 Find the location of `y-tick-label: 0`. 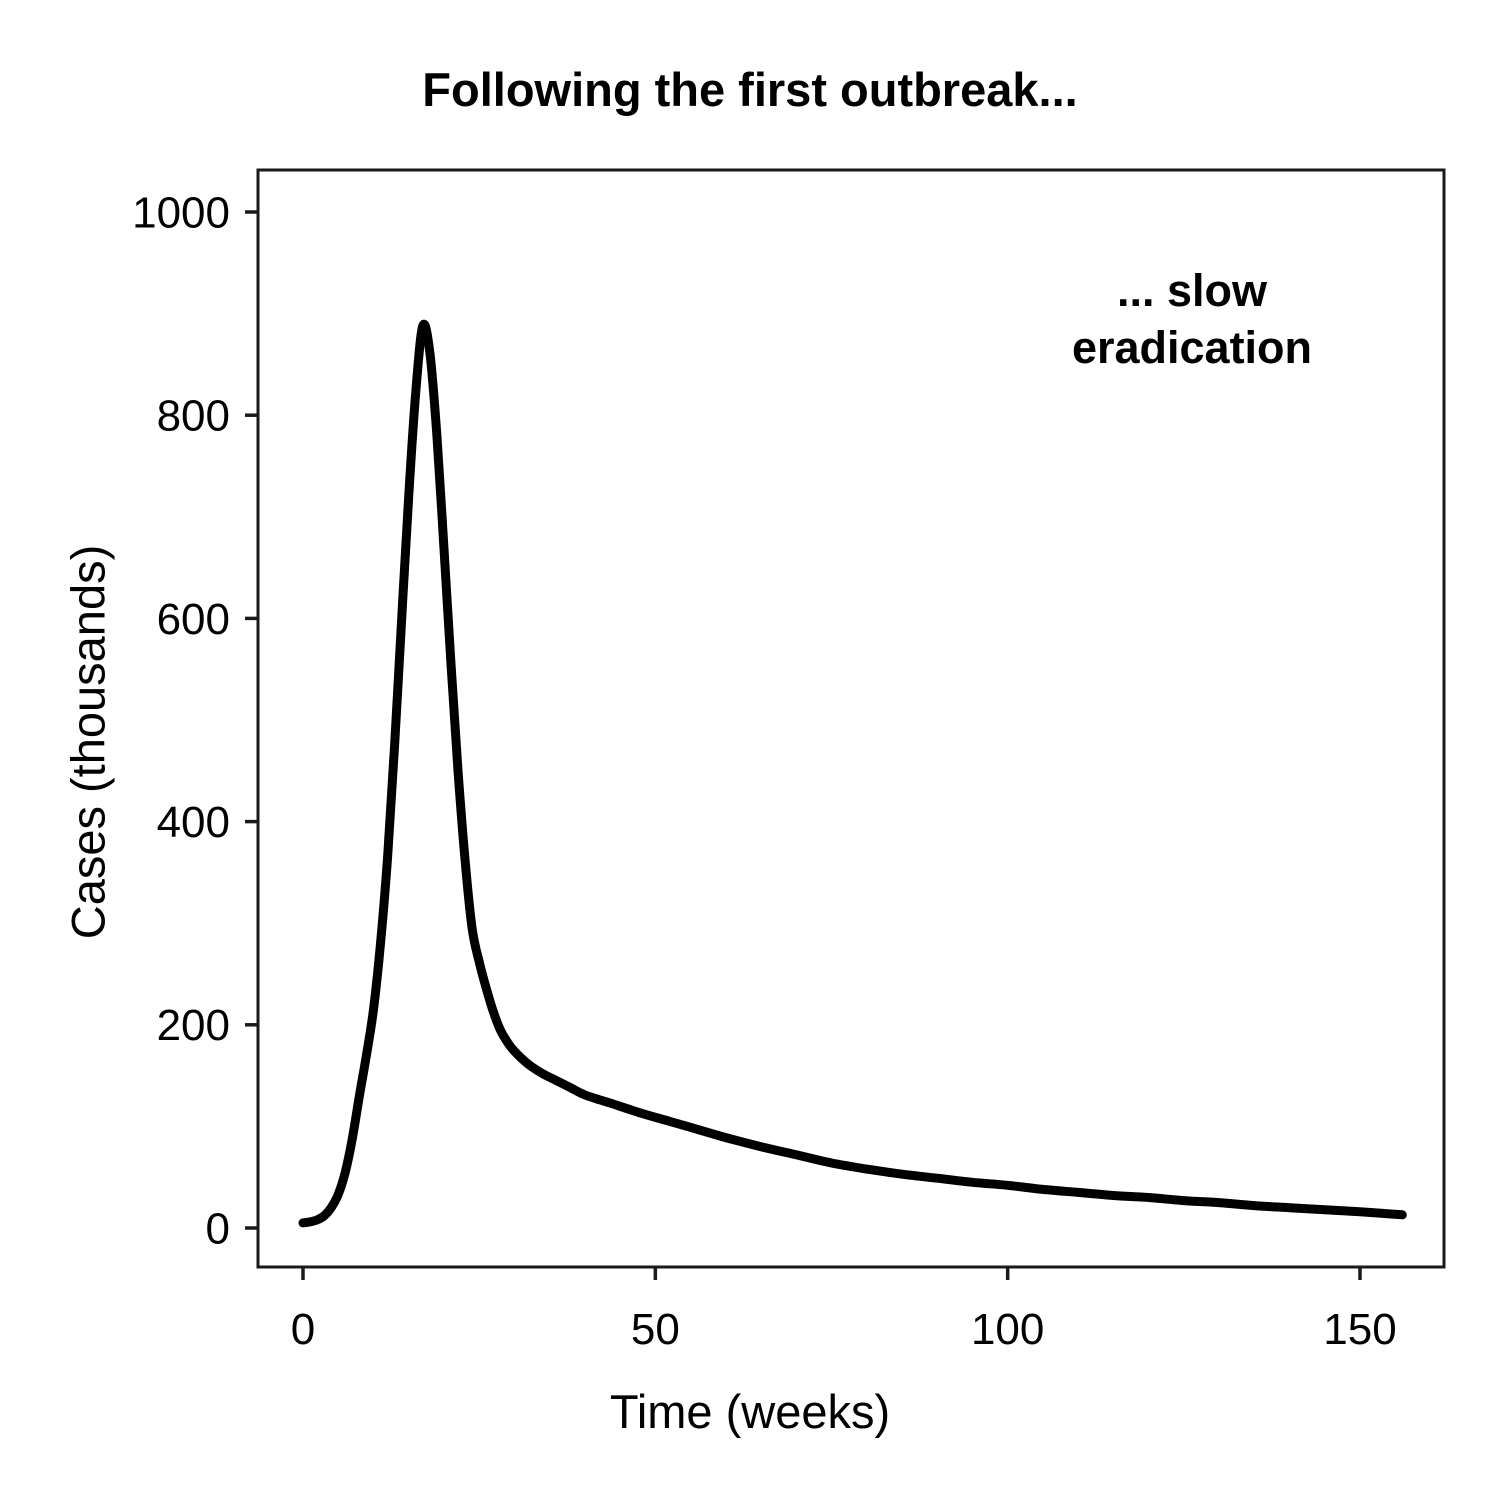

y-tick-label: 0 is located at coordinates (218, 1228).